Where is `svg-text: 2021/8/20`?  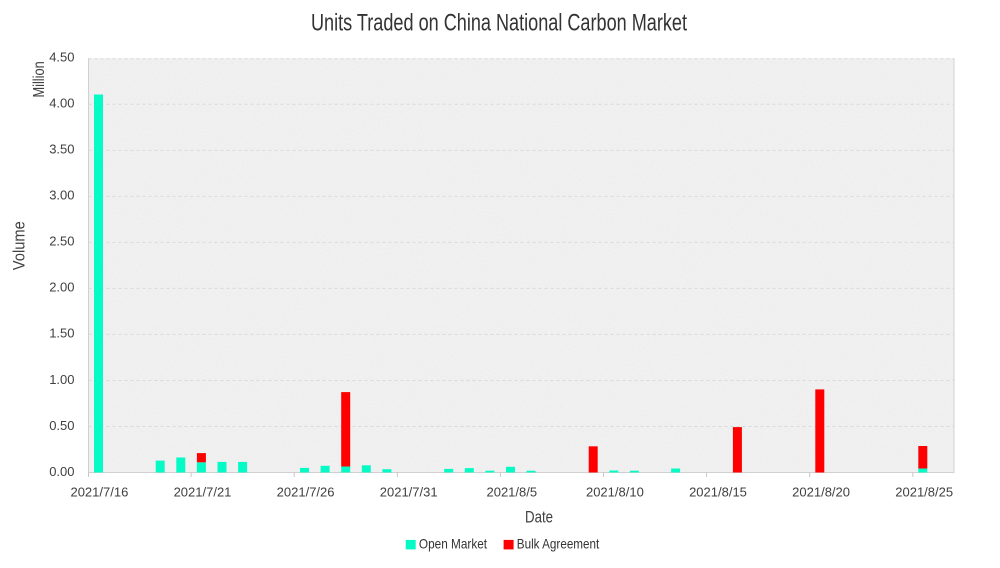 svg-text: 2021/8/20 is located at coordinates (821, 491).